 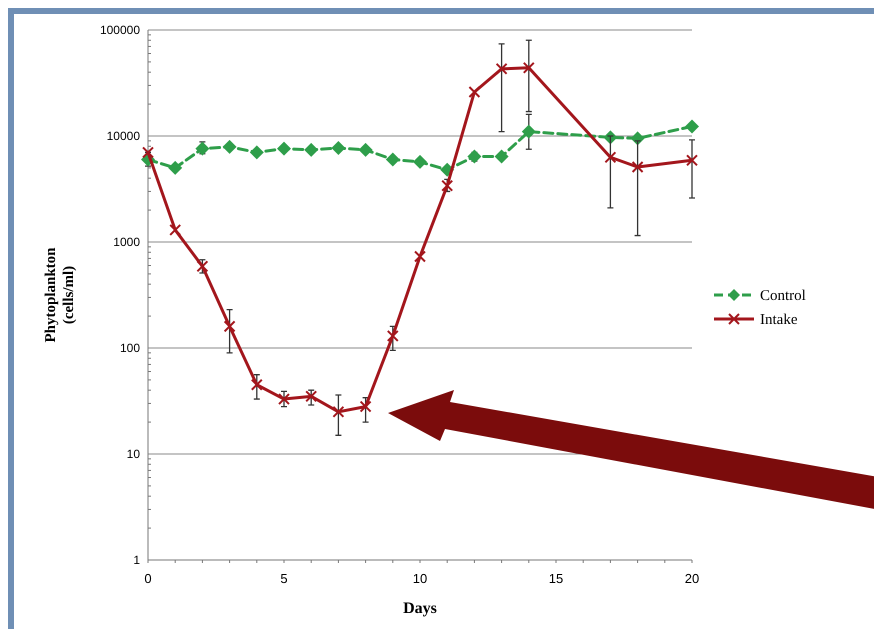 What do you see at coordinates (60, 294) in the screenshot?
I see `y-axis-title: Phytoplankton (cells/ml)` at bounding box center [60, 294].